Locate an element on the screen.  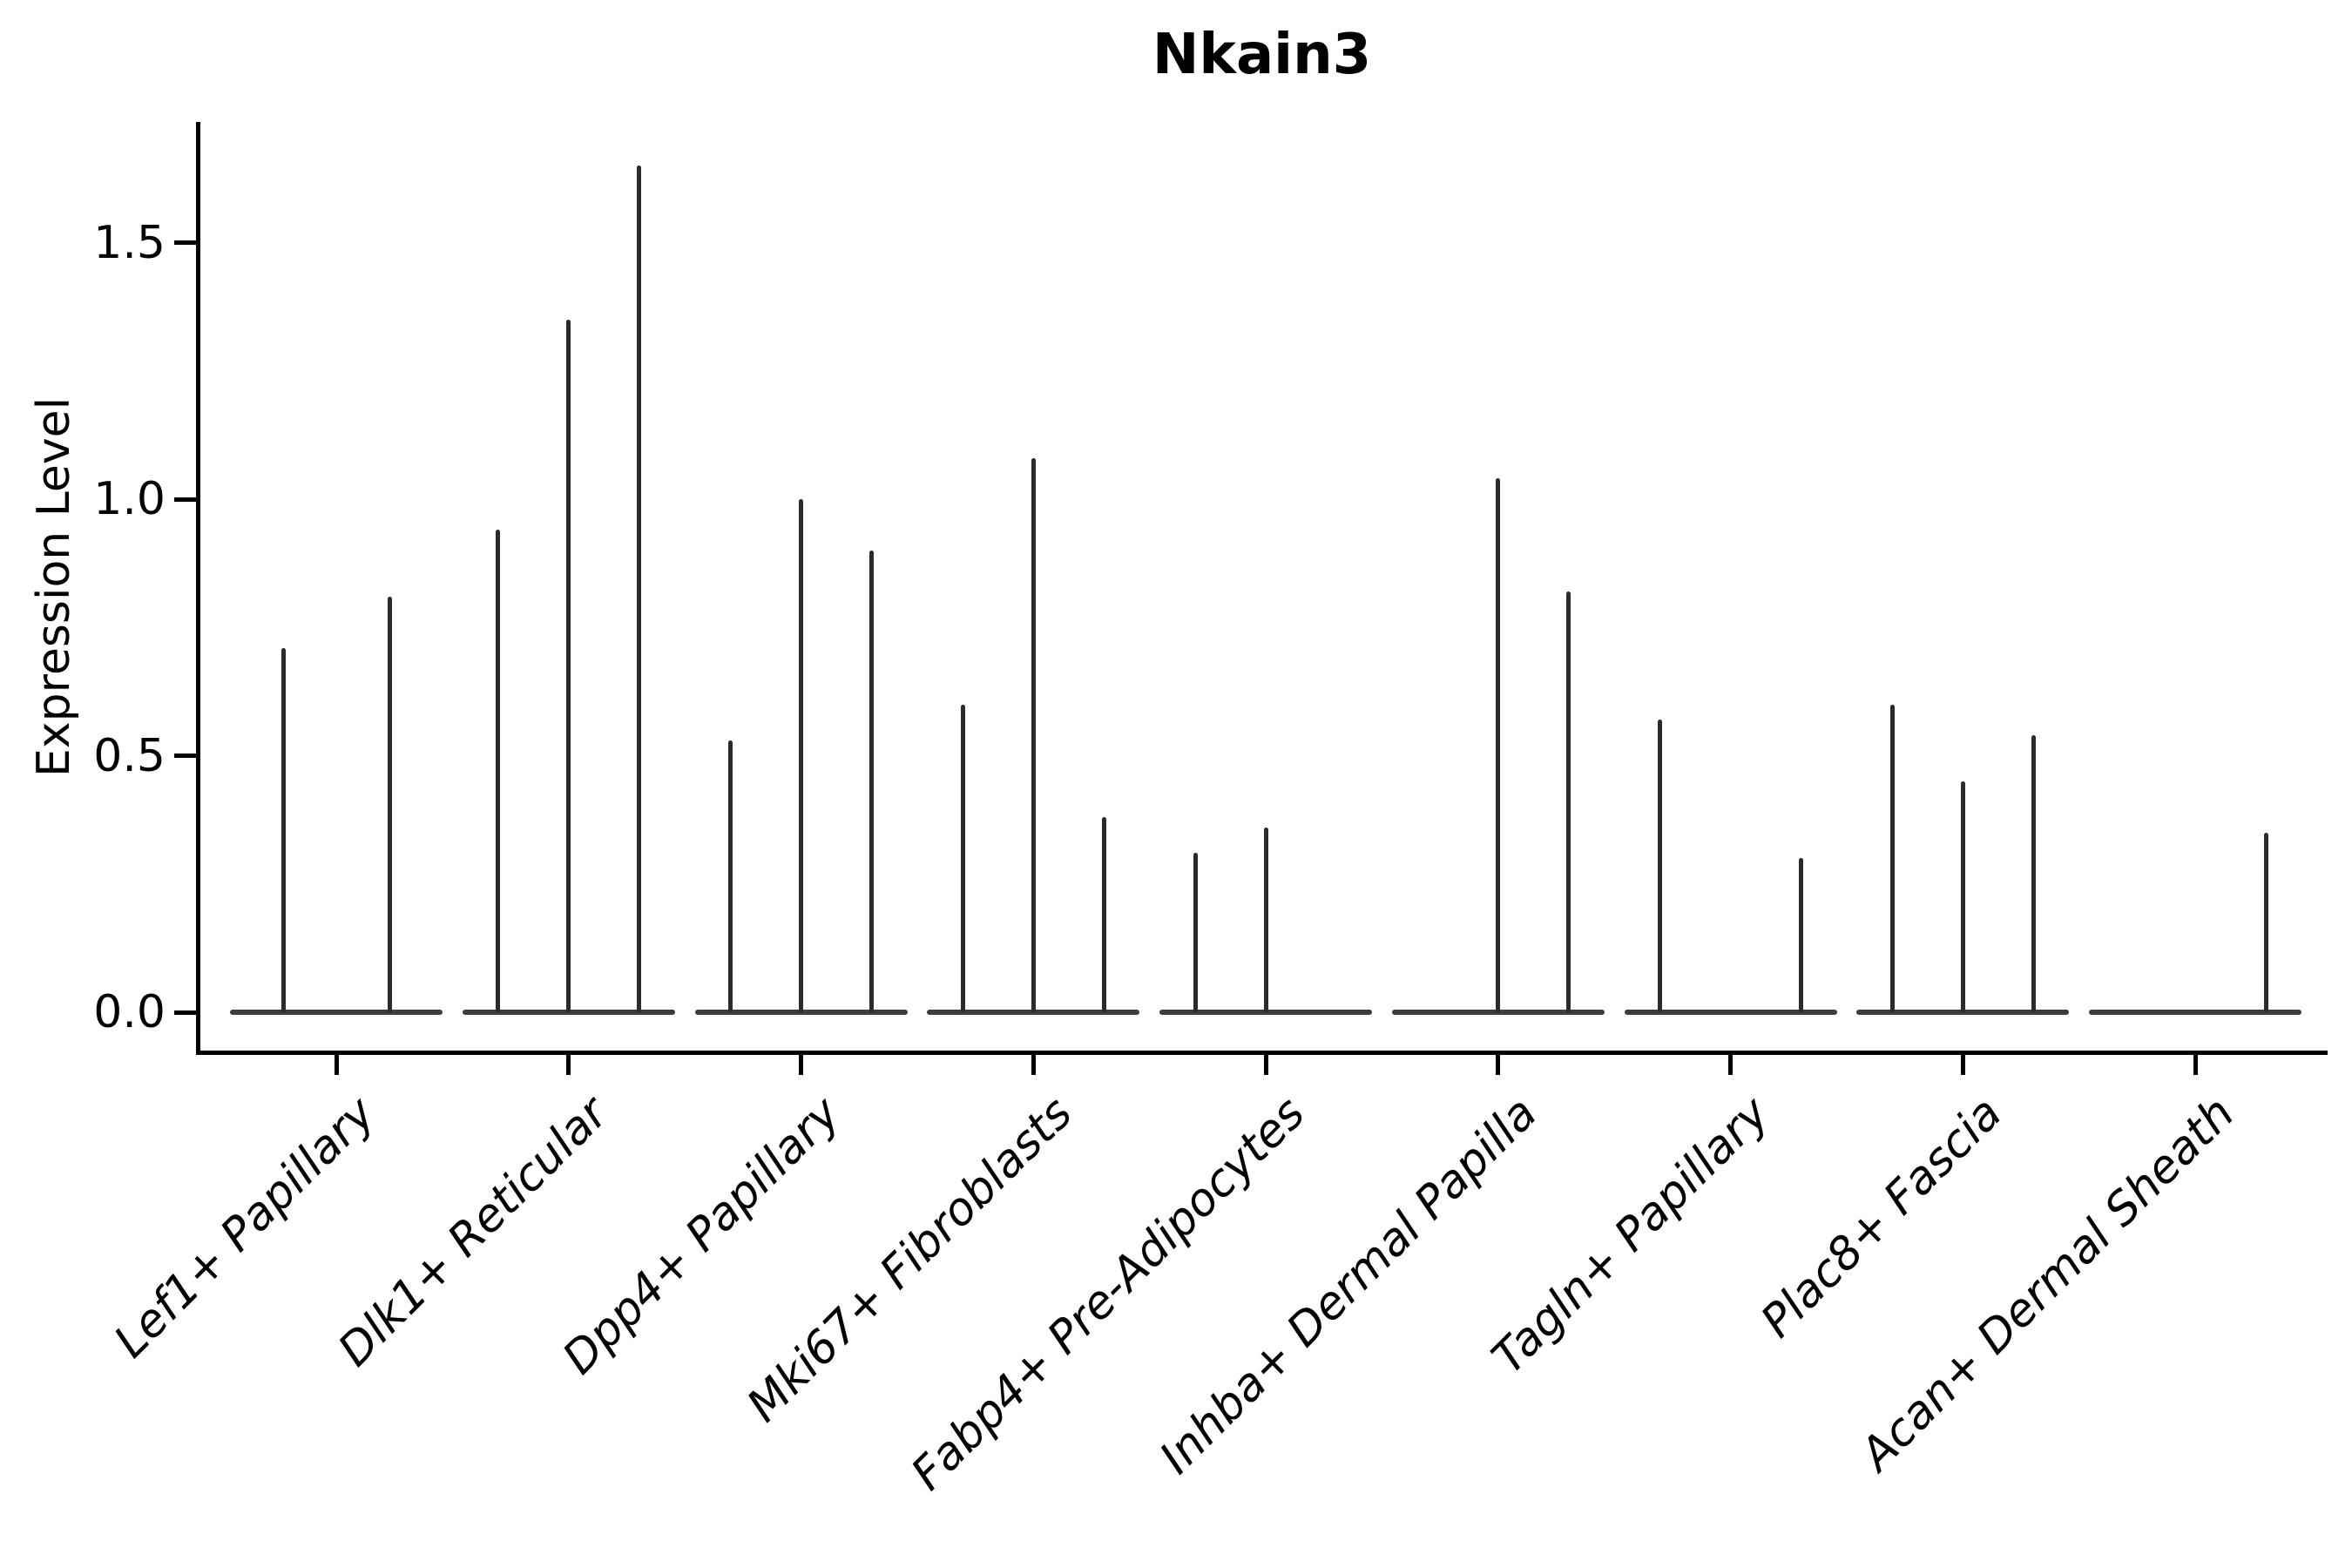
y-tick-label: 1.0 is located at coordinates (129, 499).